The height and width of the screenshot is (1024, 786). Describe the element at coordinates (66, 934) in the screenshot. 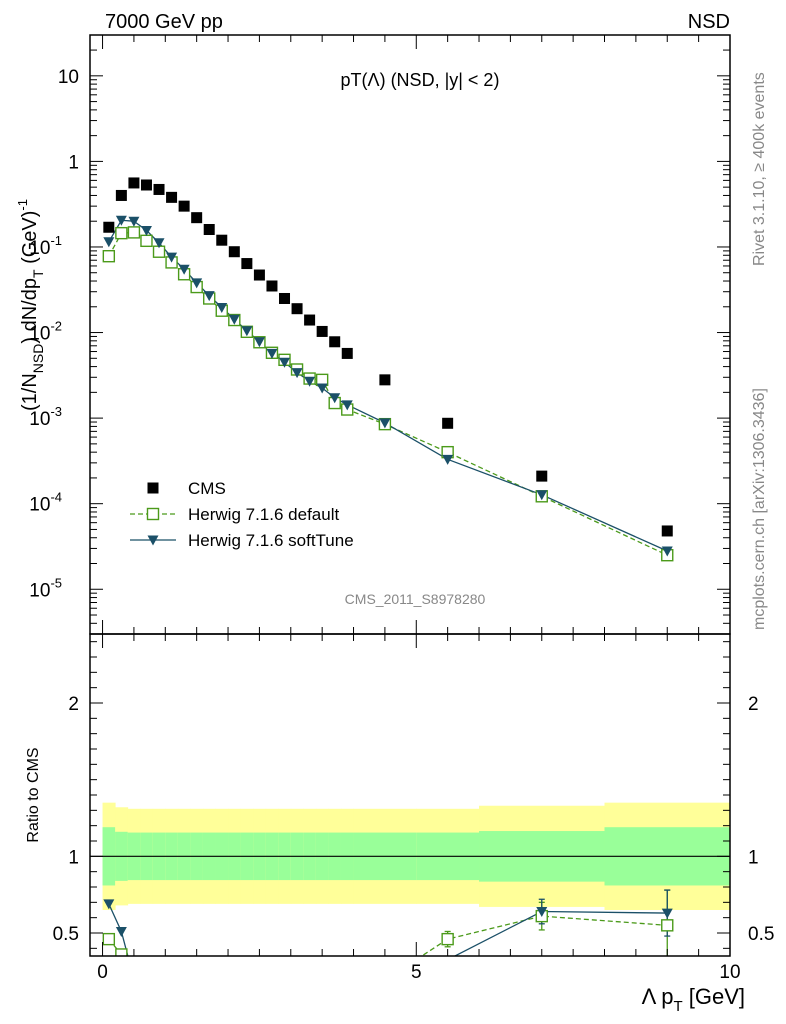

I see `ratio-y-tick-label: 0.5` at that location.